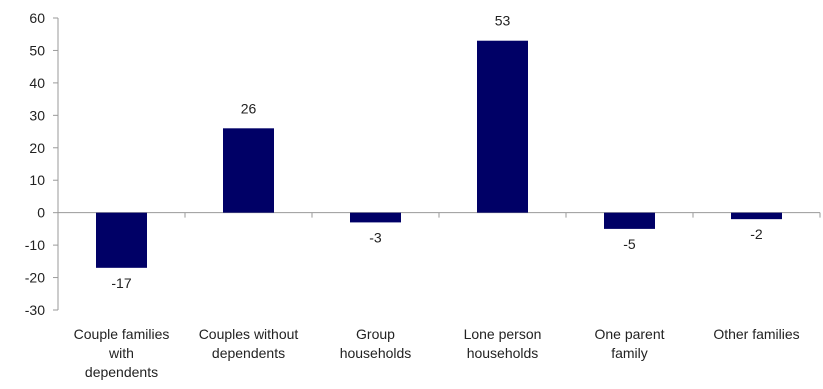  What do you see at coordinates (629, 244) in the screenshot?
I see `data-label: -5` at bounding box center [629, 244].